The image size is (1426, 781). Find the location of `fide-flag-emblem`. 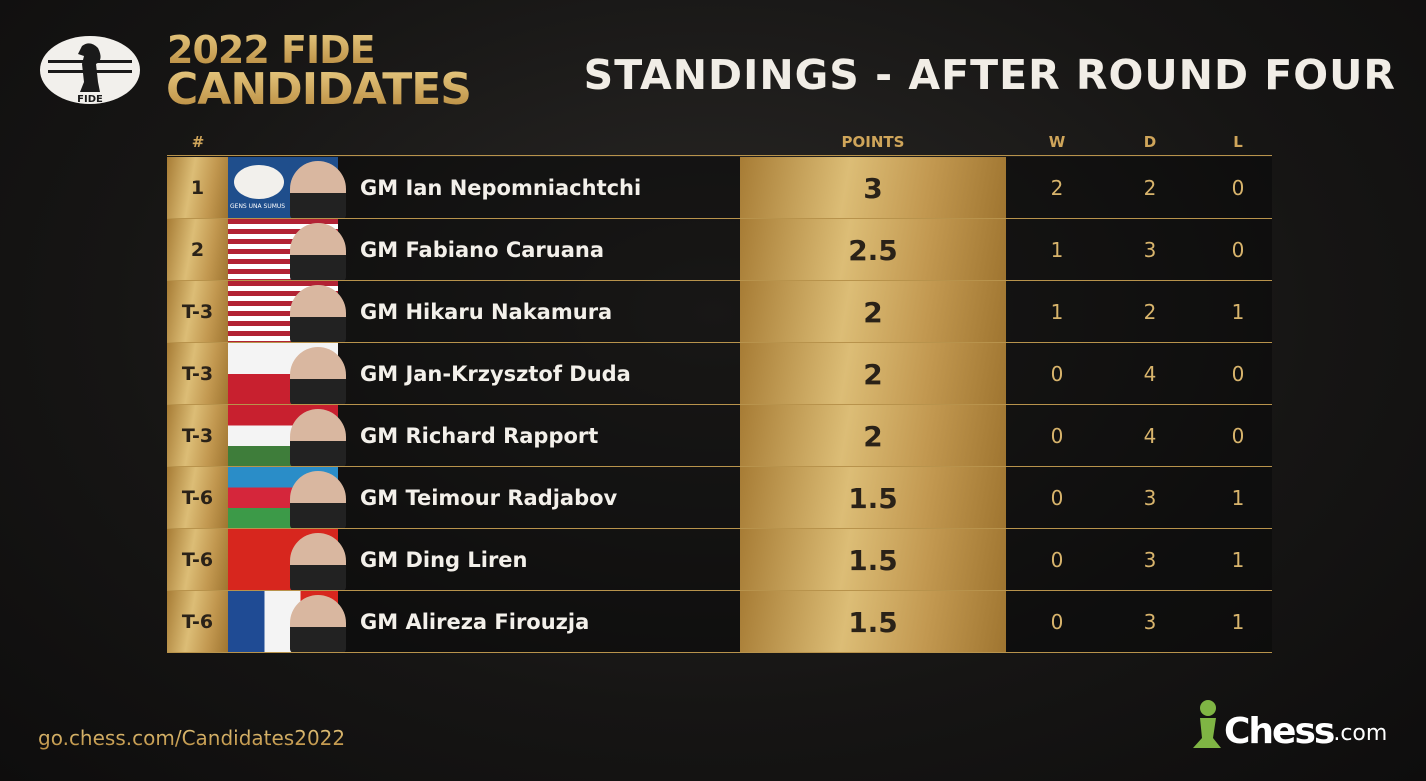

fide-flag-emblem is located at coordinates (259, 182).